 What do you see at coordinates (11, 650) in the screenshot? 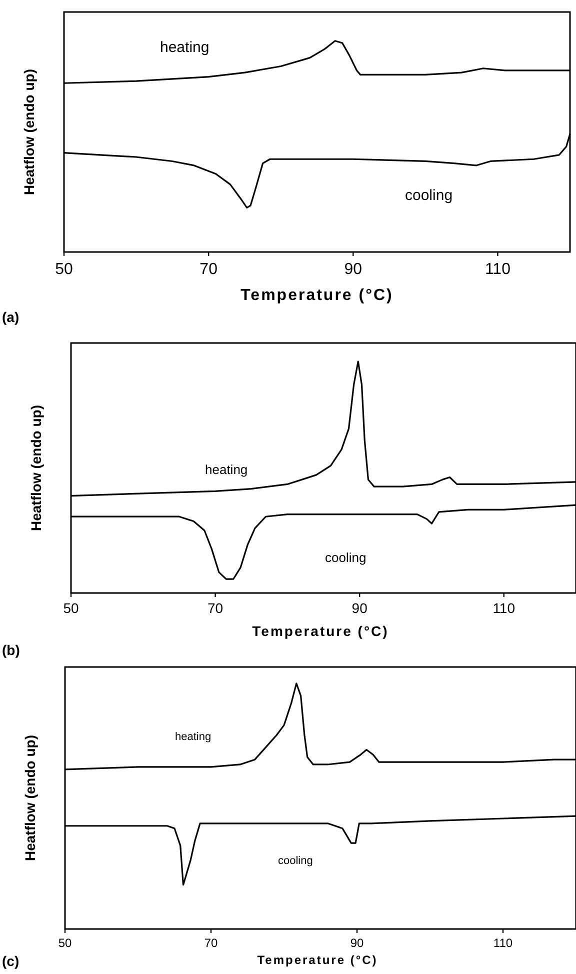
I see `text: (b)` at bounding box center [11, 650].